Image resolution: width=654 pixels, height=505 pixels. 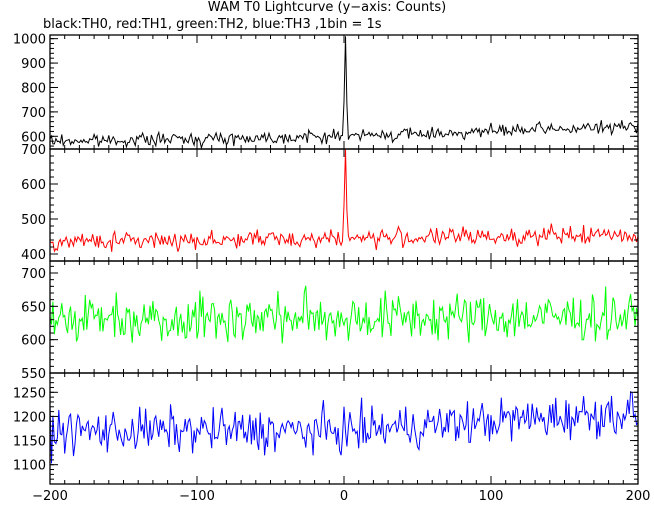 What do you see at coordinates (29, 393) in the screenshot?
I see `y-tick-label: 1250` at bounding box center [29, 393].